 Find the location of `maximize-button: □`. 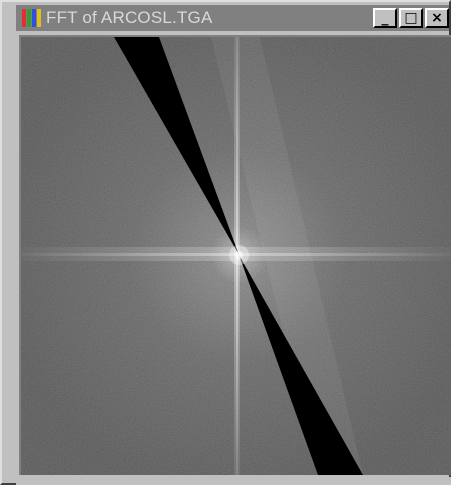

maximize-button: □ is located at coordinates (411, 18).